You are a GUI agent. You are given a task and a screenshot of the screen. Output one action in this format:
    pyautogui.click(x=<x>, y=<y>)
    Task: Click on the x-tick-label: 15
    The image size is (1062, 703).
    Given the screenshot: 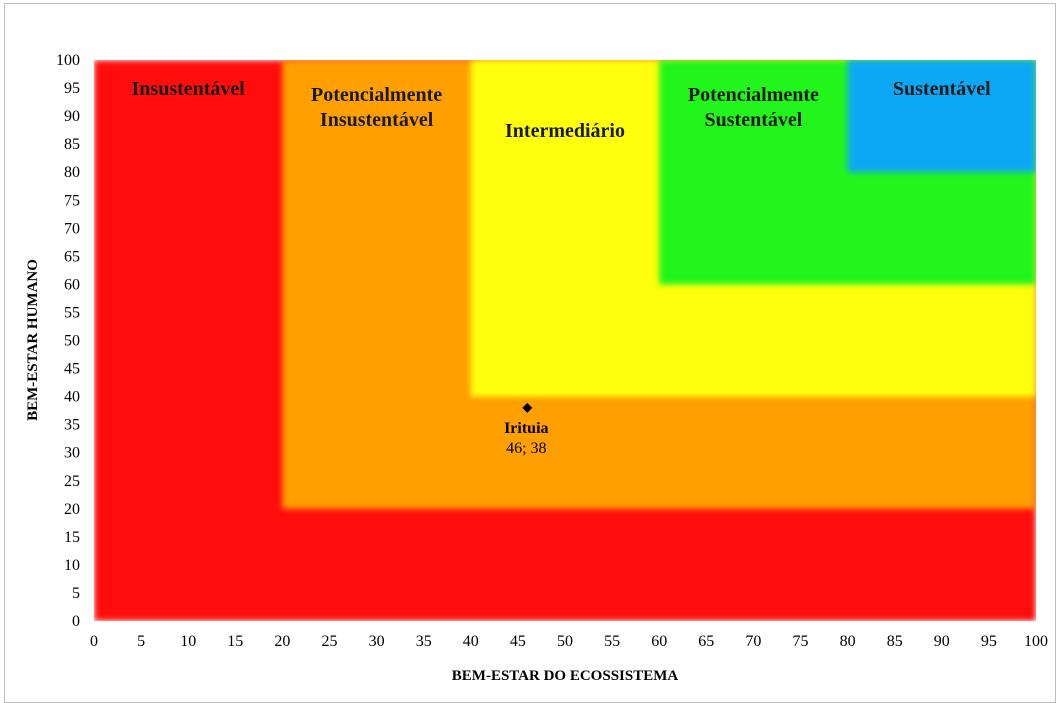 What is the action you would take?
    pyautogui.click(x=235, y=641)
    